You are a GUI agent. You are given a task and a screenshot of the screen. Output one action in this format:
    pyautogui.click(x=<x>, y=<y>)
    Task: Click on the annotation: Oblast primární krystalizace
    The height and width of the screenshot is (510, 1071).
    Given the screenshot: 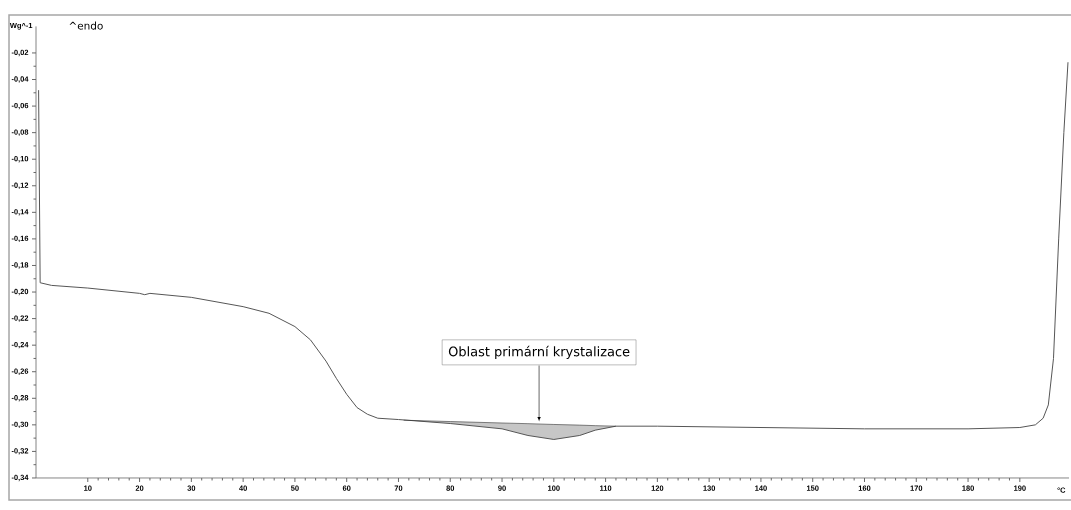 What is the action you would take?
    pyautogui.click(x=539, y=352)
    